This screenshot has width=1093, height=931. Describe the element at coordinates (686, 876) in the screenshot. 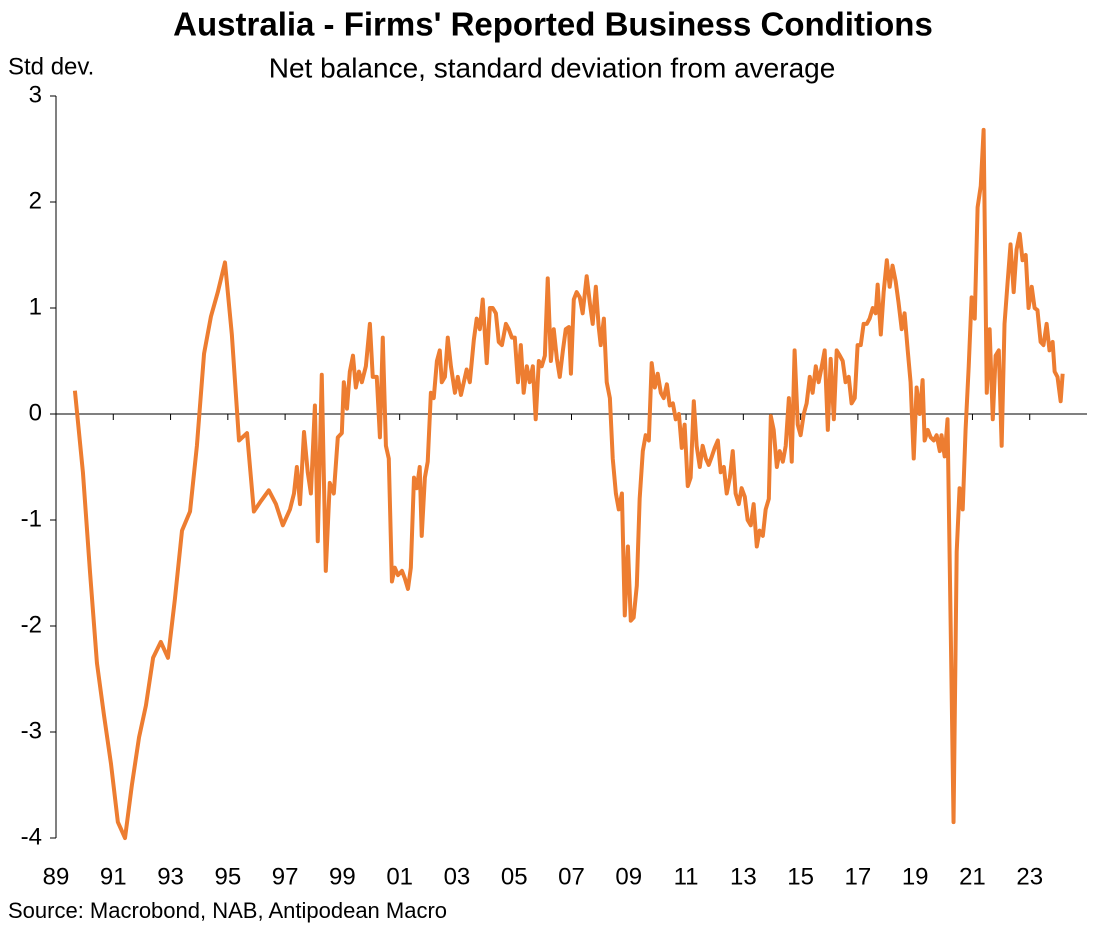

I see `x-tick-label: 11` at that location.